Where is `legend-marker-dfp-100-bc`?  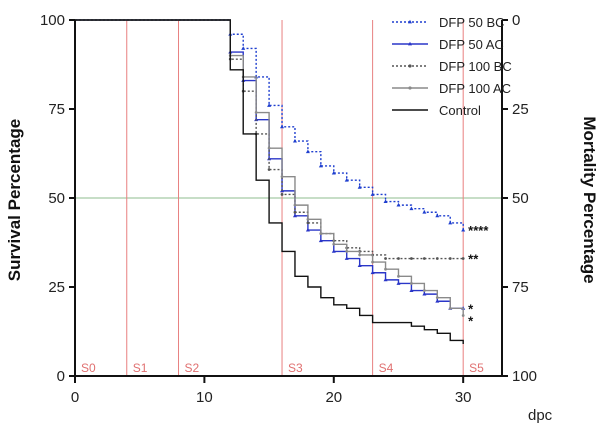
legend-marker-dfp-100-bc is located at coordinates (410, 66).